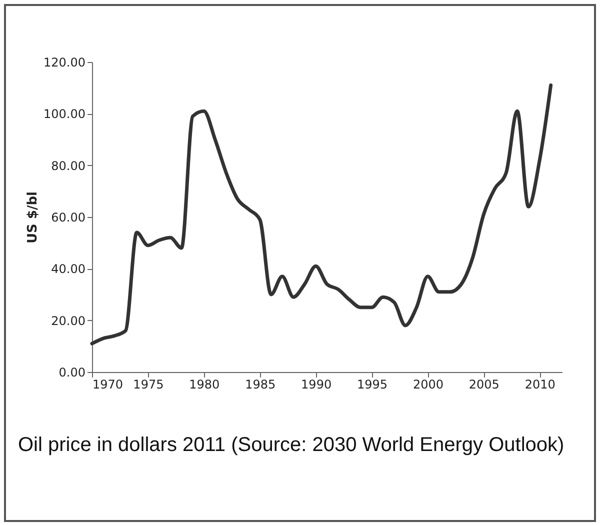 Image resolution: width=600 pixels, height=526 pixels. Describe the element at coordinates (65, 114) in the screenshot. I see `y-tick-label: 100.00` at that location.